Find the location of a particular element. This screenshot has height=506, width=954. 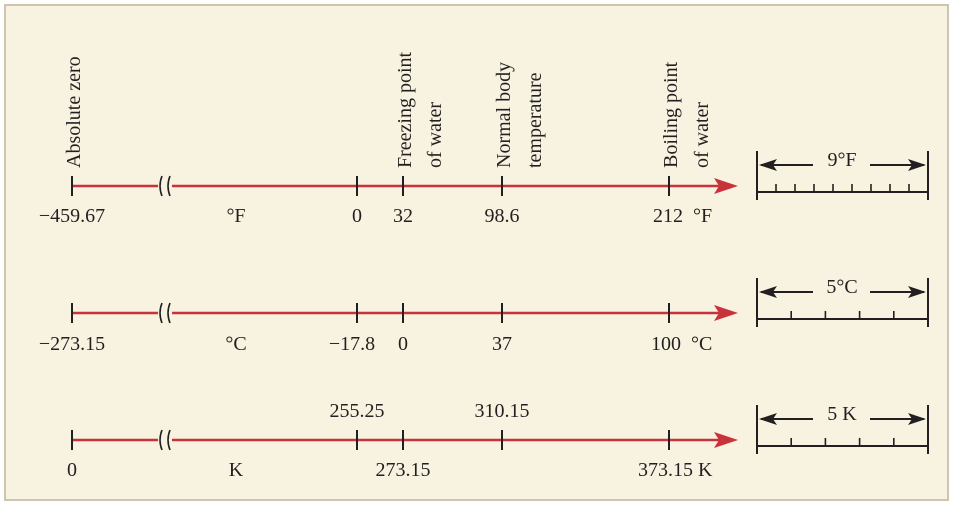

celsius-unit-label: °C is located at coordinates (235, 344).